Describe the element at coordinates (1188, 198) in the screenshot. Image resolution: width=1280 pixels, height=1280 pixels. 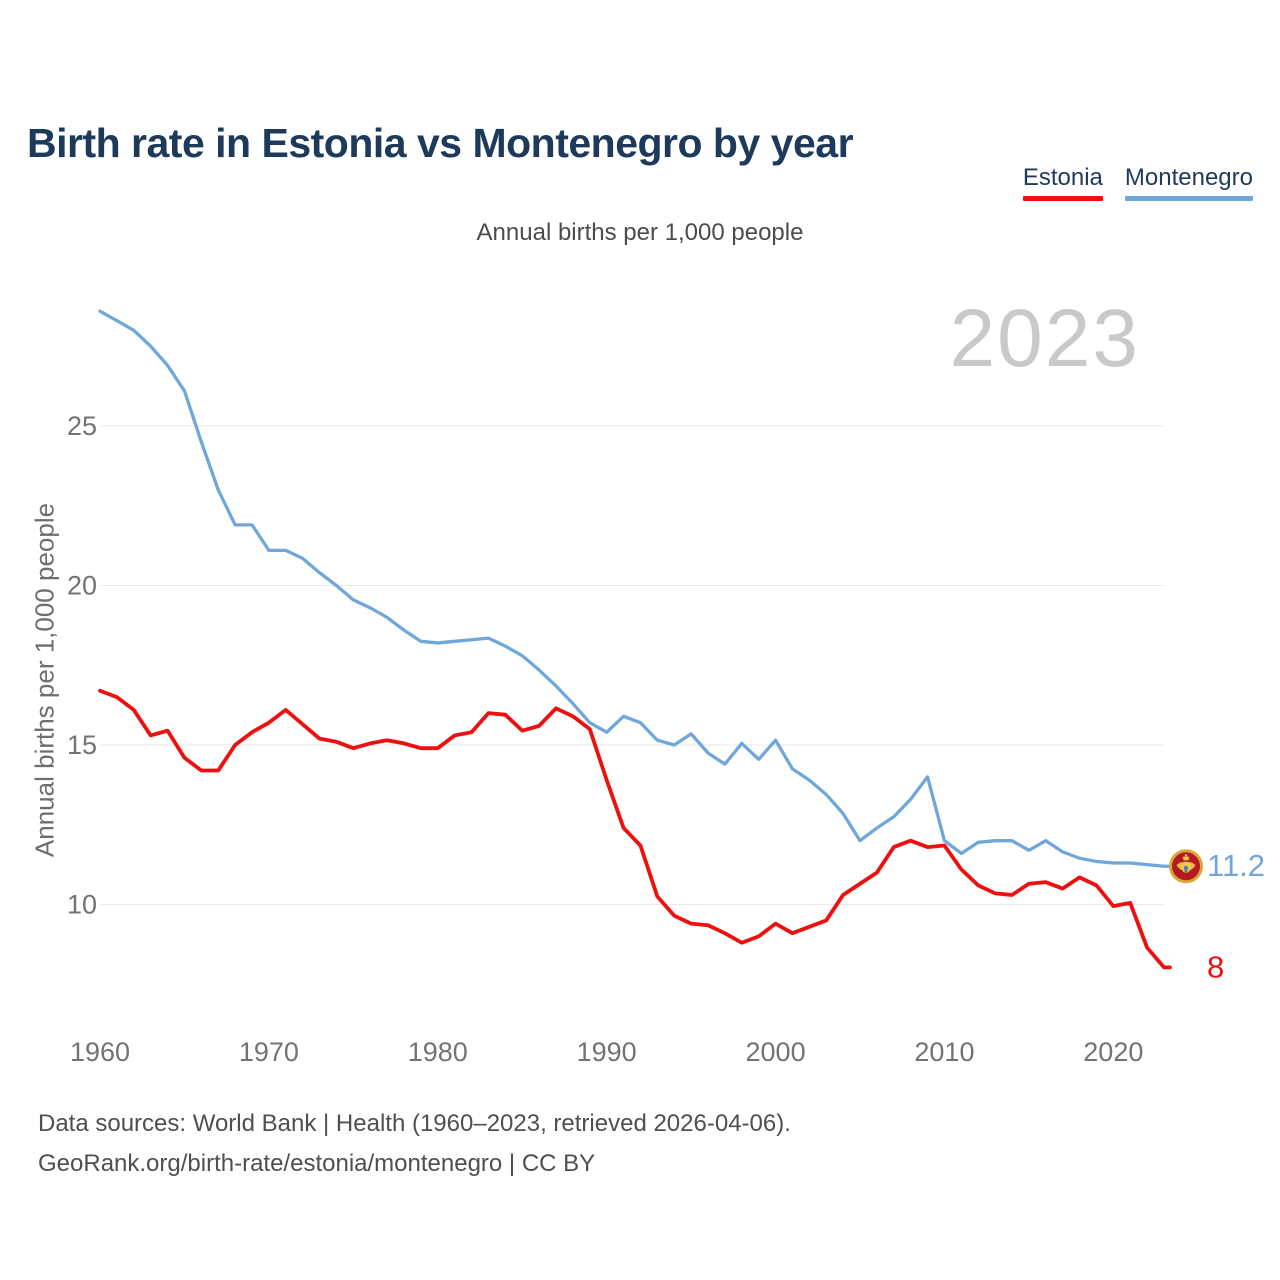
I see `legend-underline-montenegro` at that location.